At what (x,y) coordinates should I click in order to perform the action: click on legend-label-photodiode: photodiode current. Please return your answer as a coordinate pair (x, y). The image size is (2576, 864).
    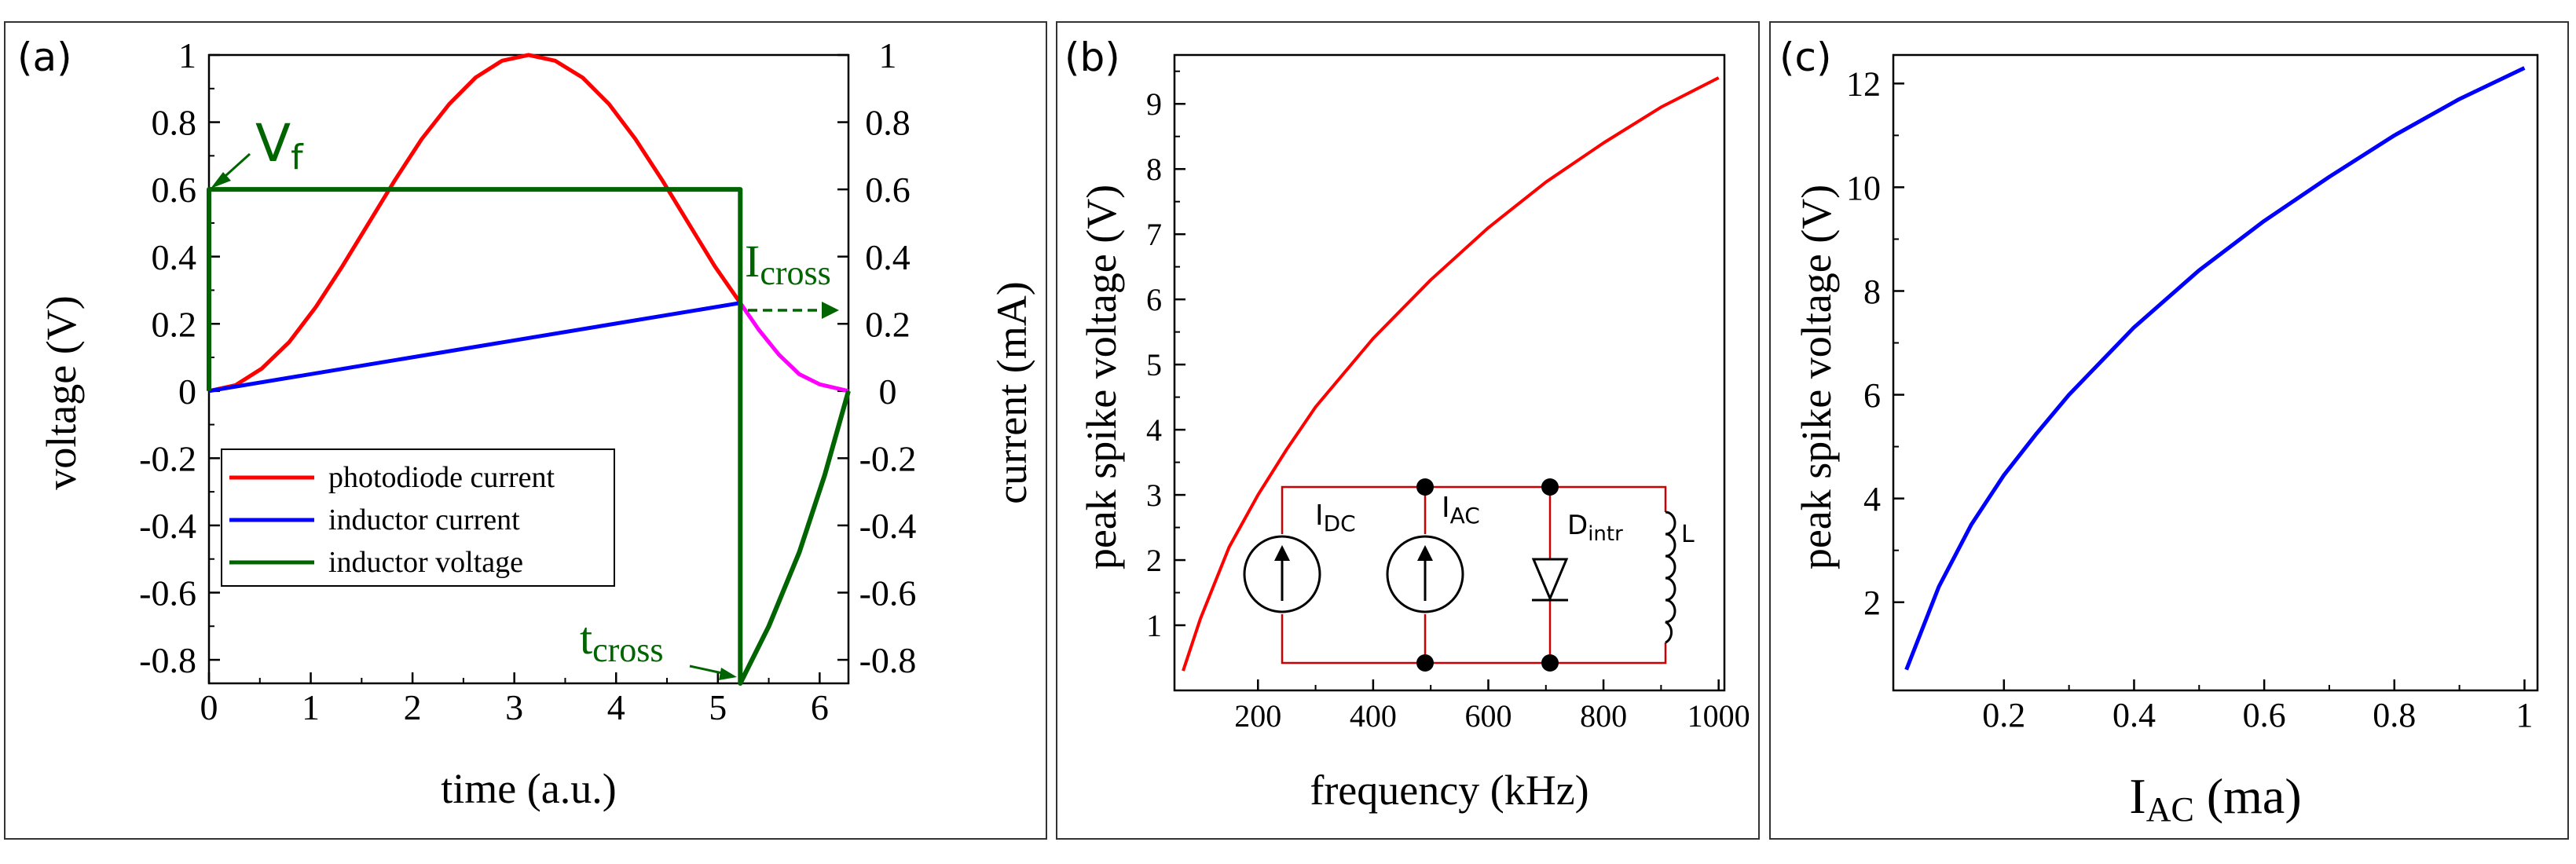
    Looking at the image, I should click on (442, 477).